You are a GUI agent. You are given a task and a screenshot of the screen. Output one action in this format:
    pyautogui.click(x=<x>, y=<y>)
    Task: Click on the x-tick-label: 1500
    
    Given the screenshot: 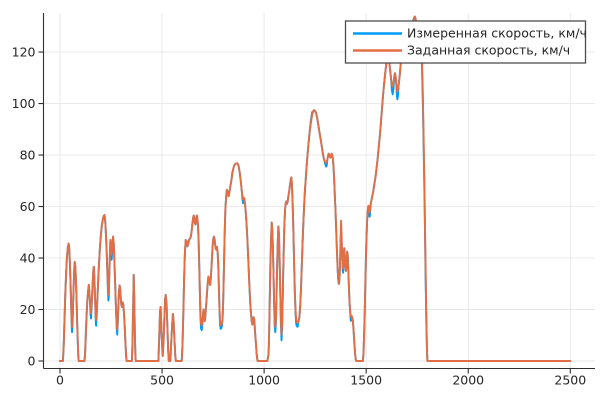 What is the action you would take?
    pyautogui.click(x=366, y=380)
    